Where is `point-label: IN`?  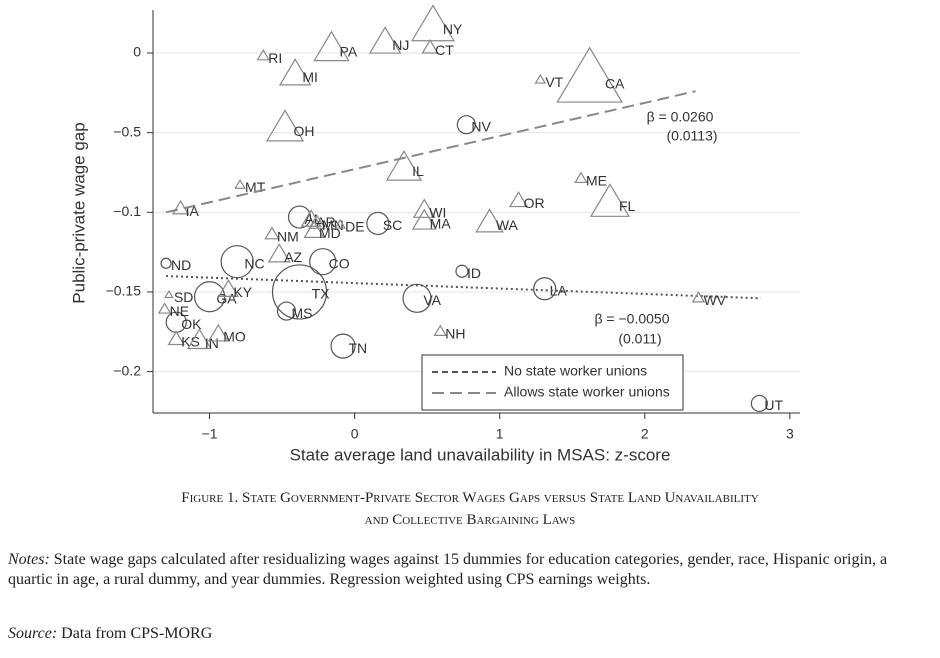 point-label: IN is located at coordinates (212, 343).